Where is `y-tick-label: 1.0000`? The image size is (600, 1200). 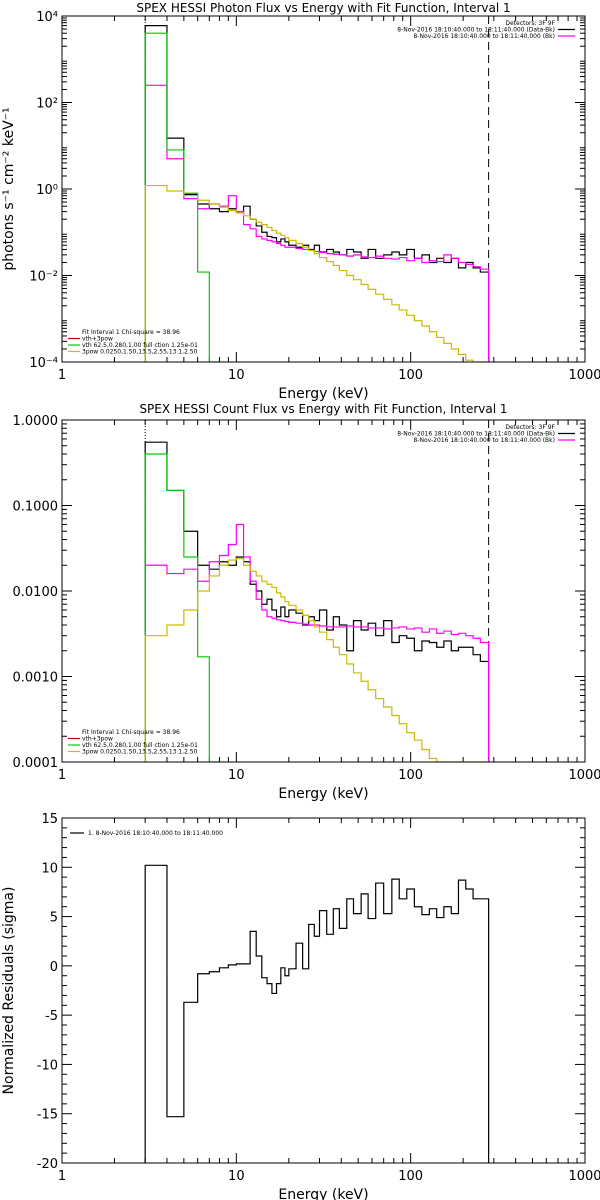 y-tick-label: 1.0000 is located at coordinates (36, 421).